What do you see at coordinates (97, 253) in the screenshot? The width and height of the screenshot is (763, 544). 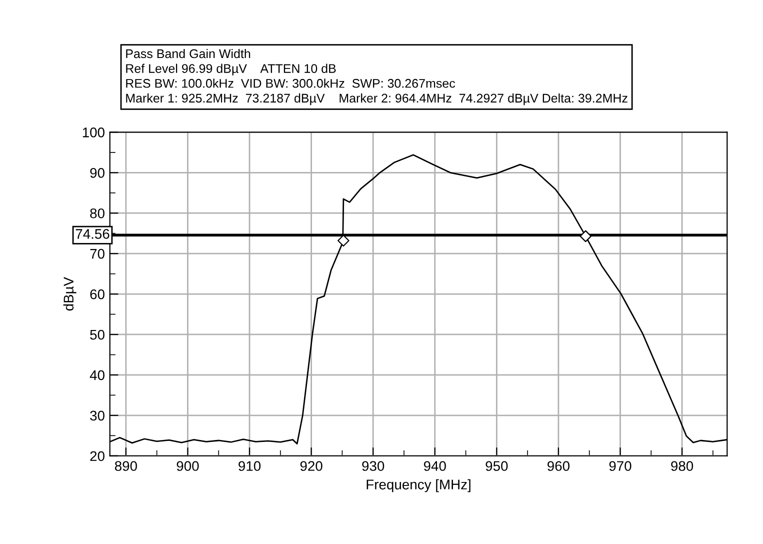 I see `y-tick-label: 70` at bounding box center [97, 253].